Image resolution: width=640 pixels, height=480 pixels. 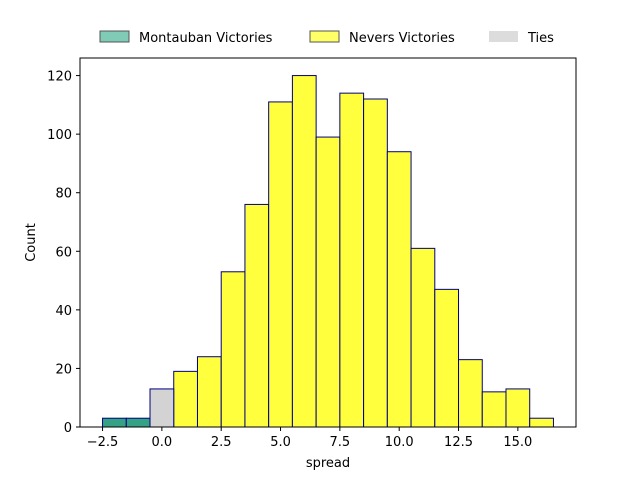 What do you see at coordinates (103, 442) in the screenshot?
I see `x-tick-label: −2.5` at bounding box center [103, 442].